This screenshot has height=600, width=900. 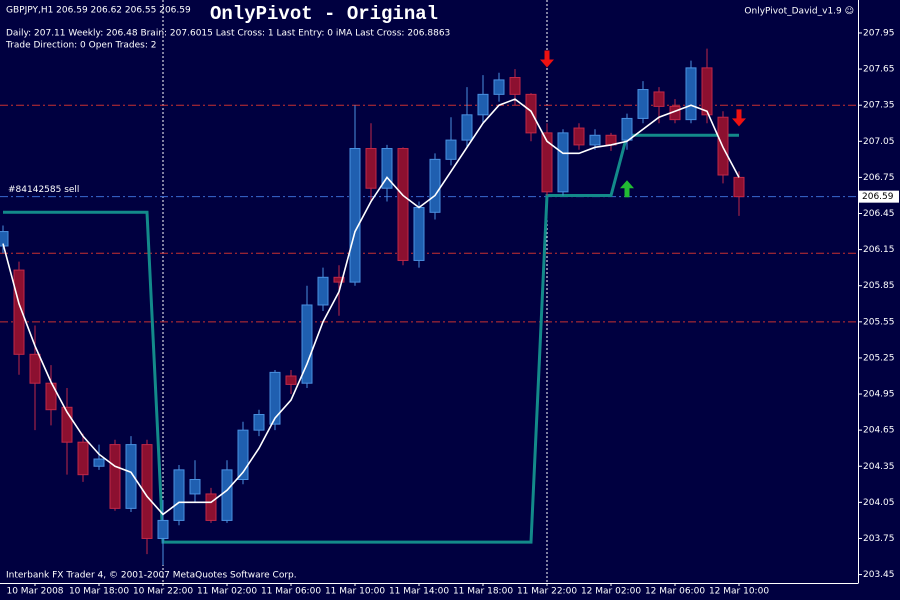 What do you see at coordinates (879, 395) in the screenshot?
I see `y-tick-label: 204.95` at bounding box center [879, 395].